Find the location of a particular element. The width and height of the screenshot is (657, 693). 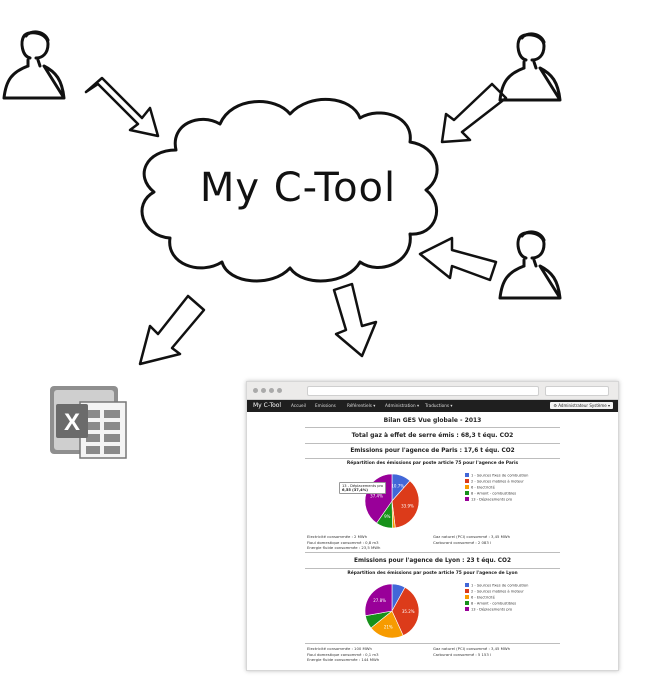

arrow-user2-to-cloud is located at coordinates (474, 113).